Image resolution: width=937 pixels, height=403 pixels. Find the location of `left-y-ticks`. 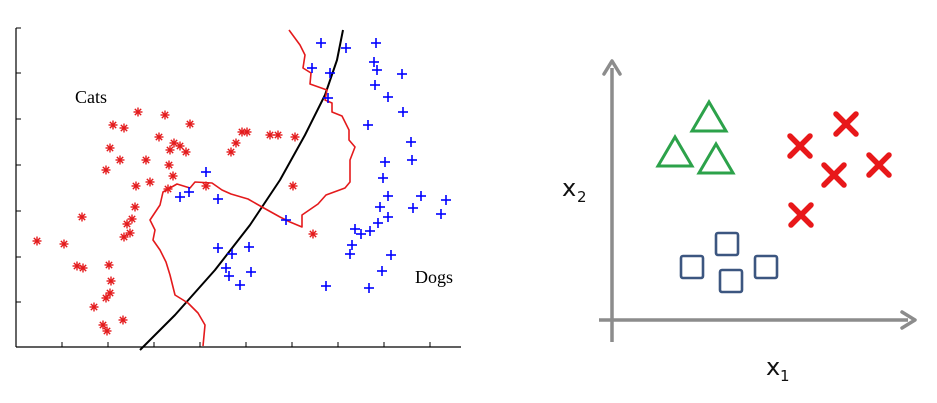

left-y-ticks is located at coordinates (18, 165).